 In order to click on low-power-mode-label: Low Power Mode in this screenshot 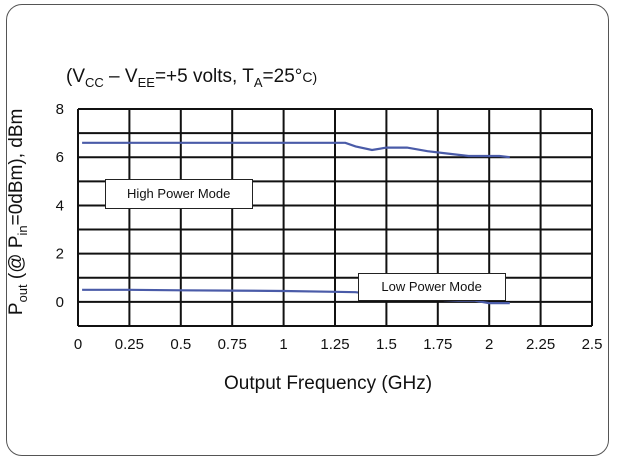, I will do `click(431, 286)`.